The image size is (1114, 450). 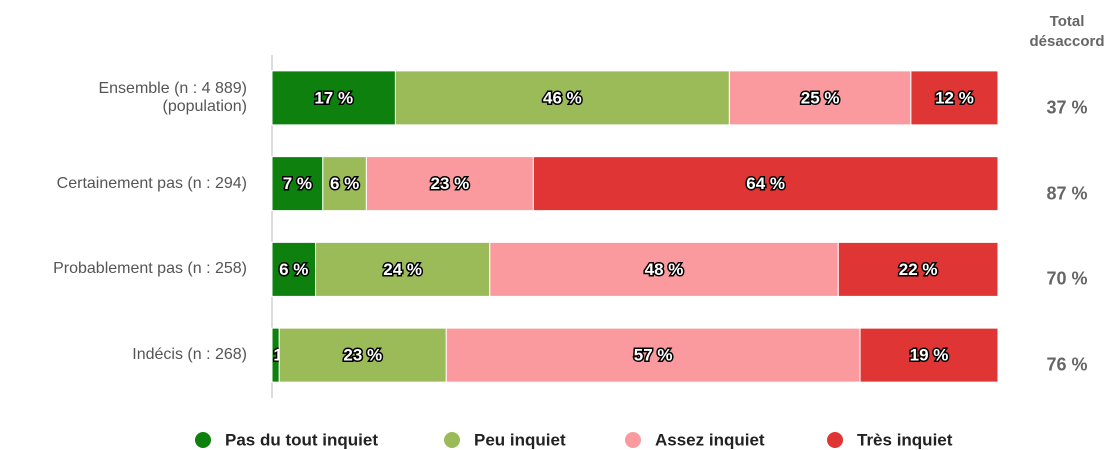 What do you see at coordinates (1067, 364) in the screenshot?
I see `total-label: 76 %` at bounding box center [1067, 364].